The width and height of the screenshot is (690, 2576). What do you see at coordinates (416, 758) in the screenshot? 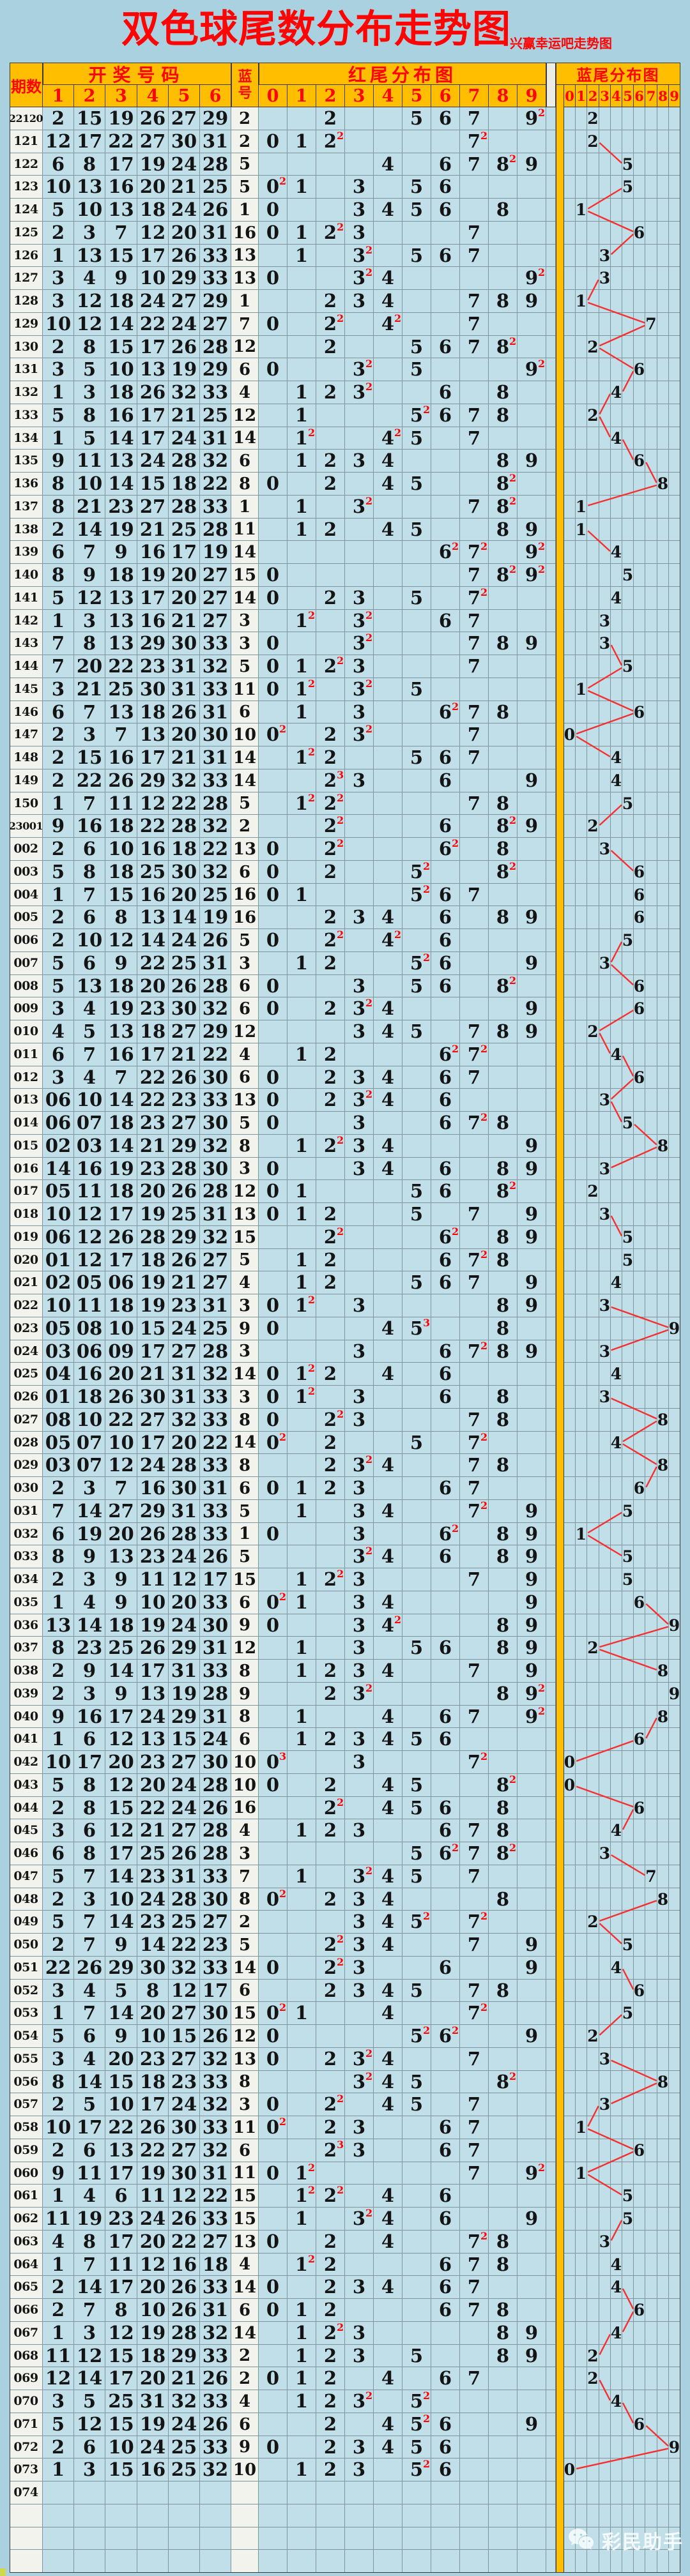
I see `red-tail-cell: 5` at bounding box center [416, 758].